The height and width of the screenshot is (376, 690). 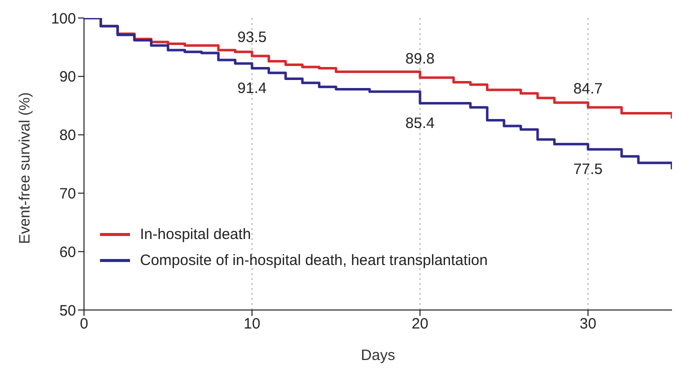 I want to click on y-tick-label: 80, so click(x=67, y=135).